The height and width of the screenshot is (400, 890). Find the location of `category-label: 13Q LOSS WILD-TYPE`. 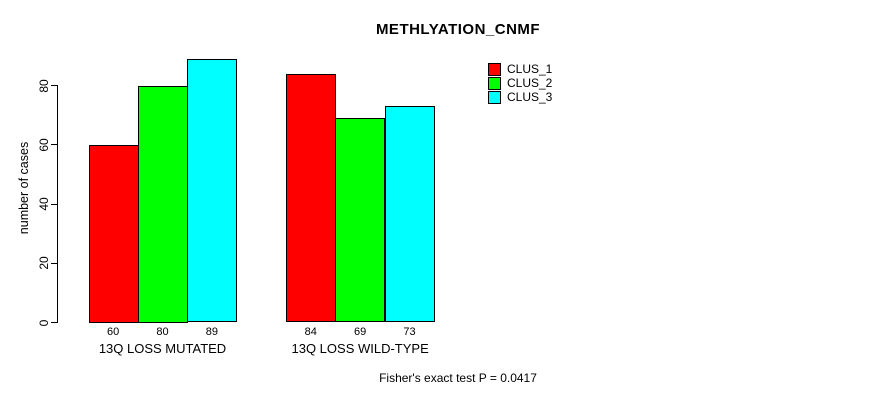

category-label: 13Q LOSS WILD-TYPE is located at coordinates (360, 348).